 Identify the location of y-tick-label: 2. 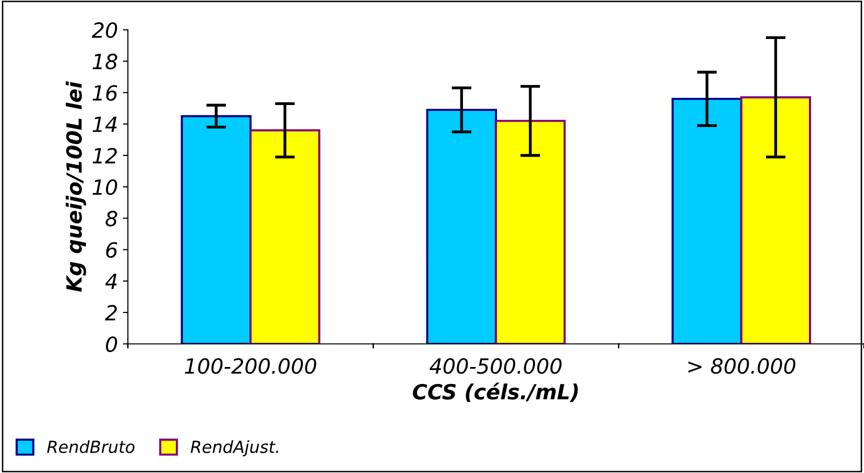
(110, 312).